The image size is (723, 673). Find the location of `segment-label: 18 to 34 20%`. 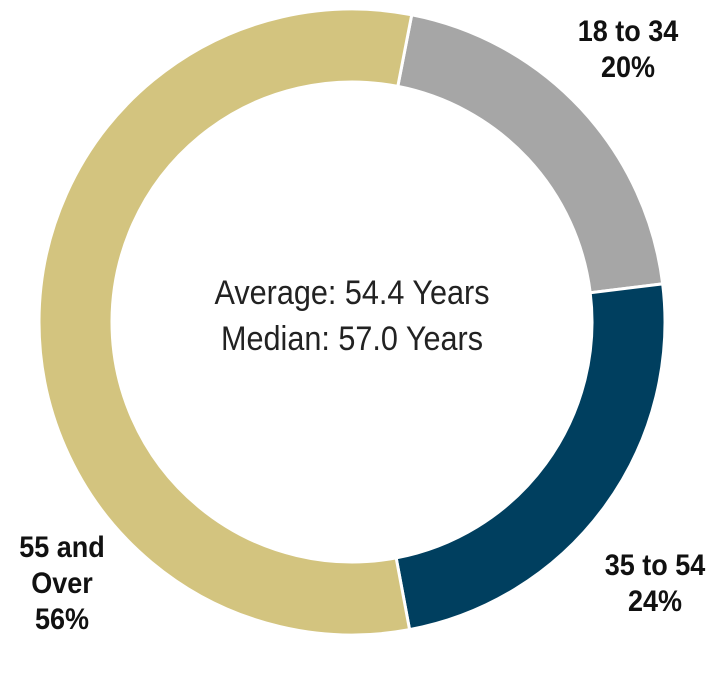

segment-label: 18 to 34 20% is located at coordinates (628, 50).